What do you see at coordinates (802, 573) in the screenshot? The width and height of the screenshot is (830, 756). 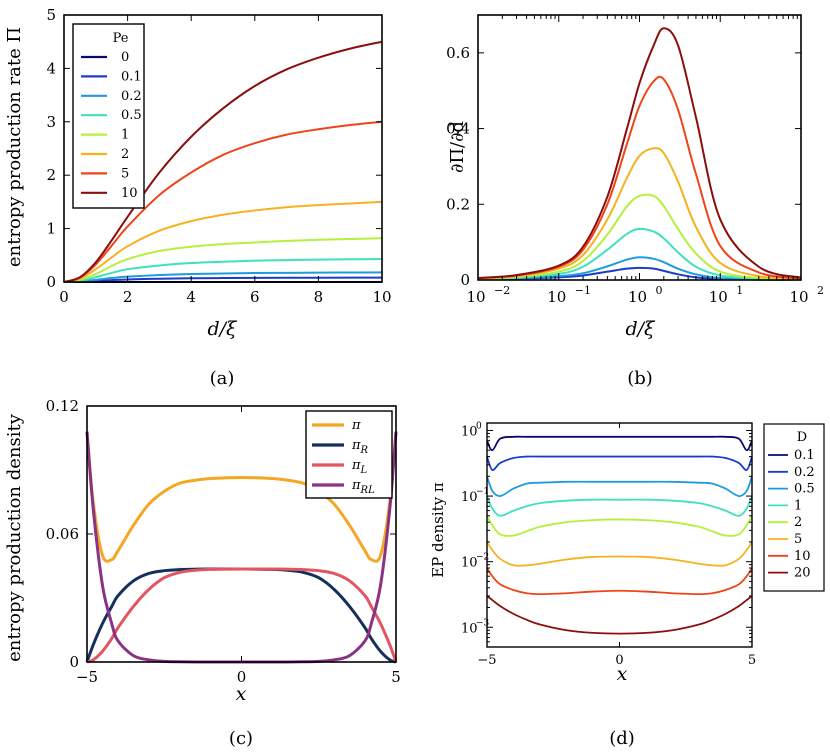 I see `legend-entry: 20` at bounding box center [802, 573].